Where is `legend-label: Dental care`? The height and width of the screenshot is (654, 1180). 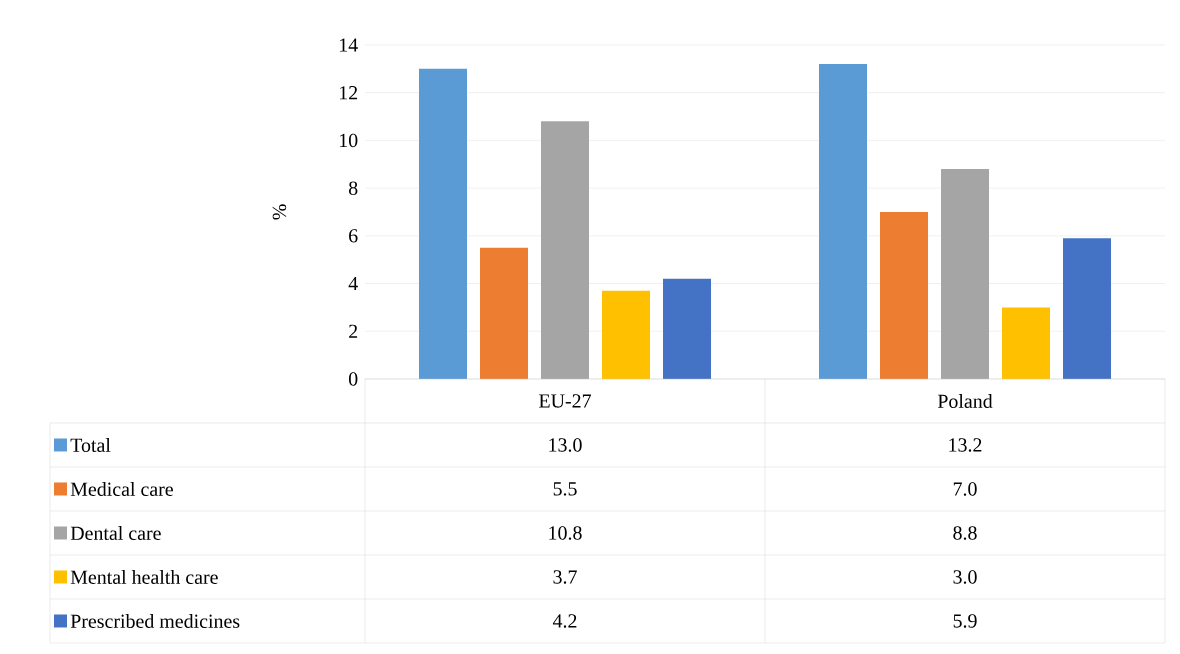 legend-label: Dental care is located at coordinates (115, 532).